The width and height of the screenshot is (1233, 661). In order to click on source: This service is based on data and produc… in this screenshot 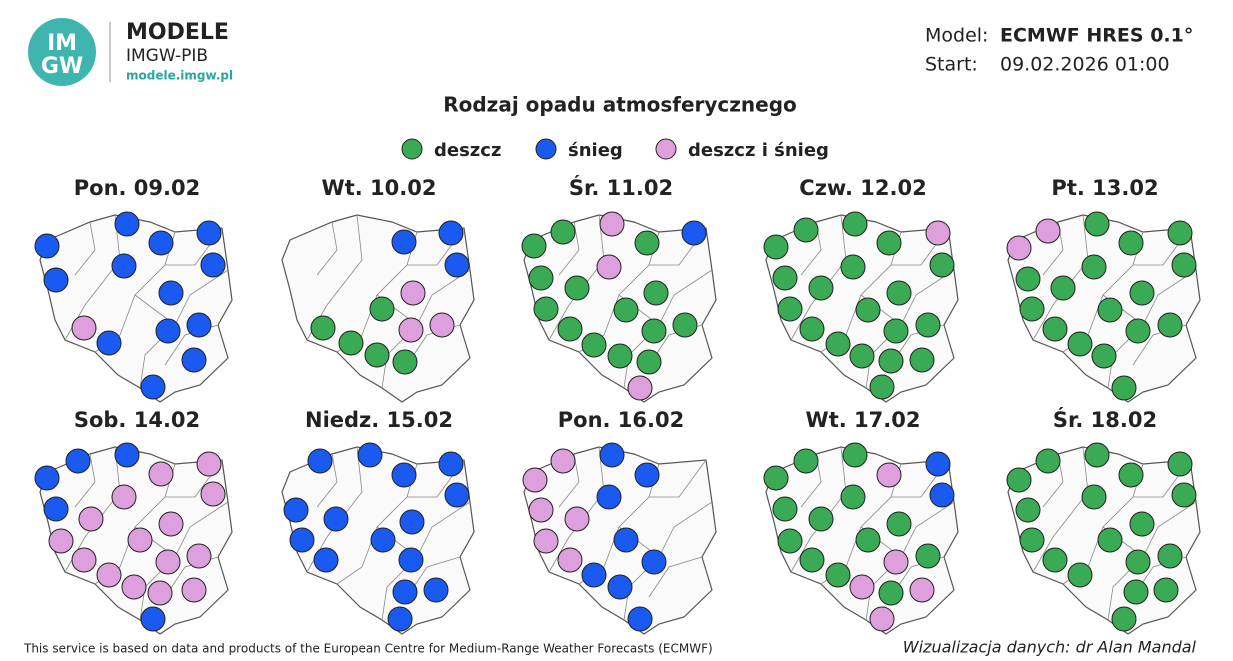, I will do `click(368, 649)`.